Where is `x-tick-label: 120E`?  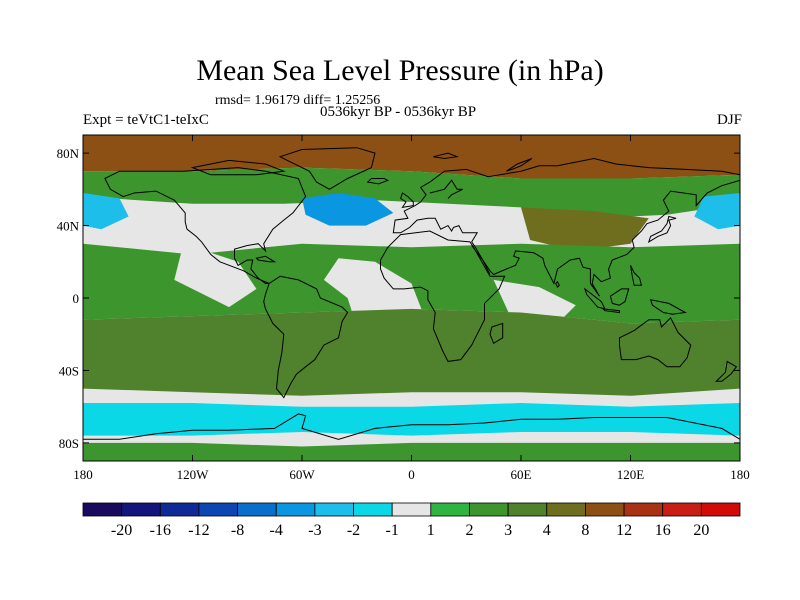 x-tick-label: 120E is located at coordinates (631, 474).